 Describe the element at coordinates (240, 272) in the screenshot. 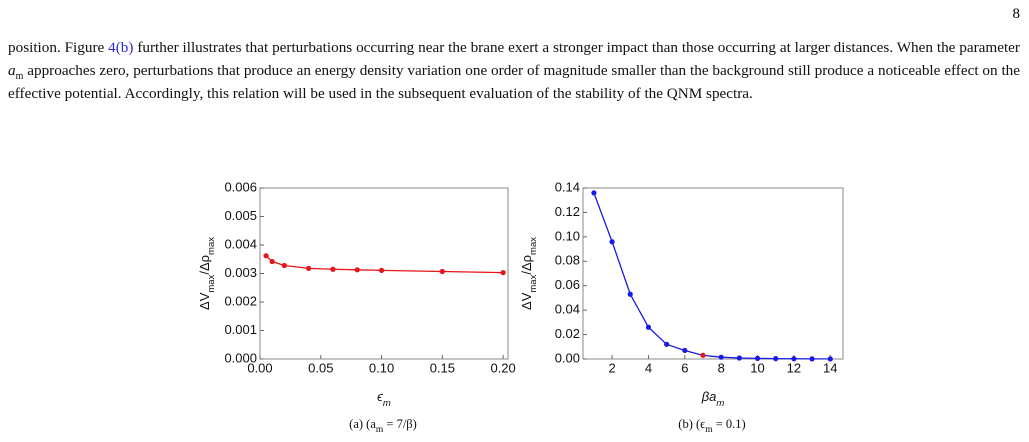

I see `y-tick-label: 0.003` at that location.